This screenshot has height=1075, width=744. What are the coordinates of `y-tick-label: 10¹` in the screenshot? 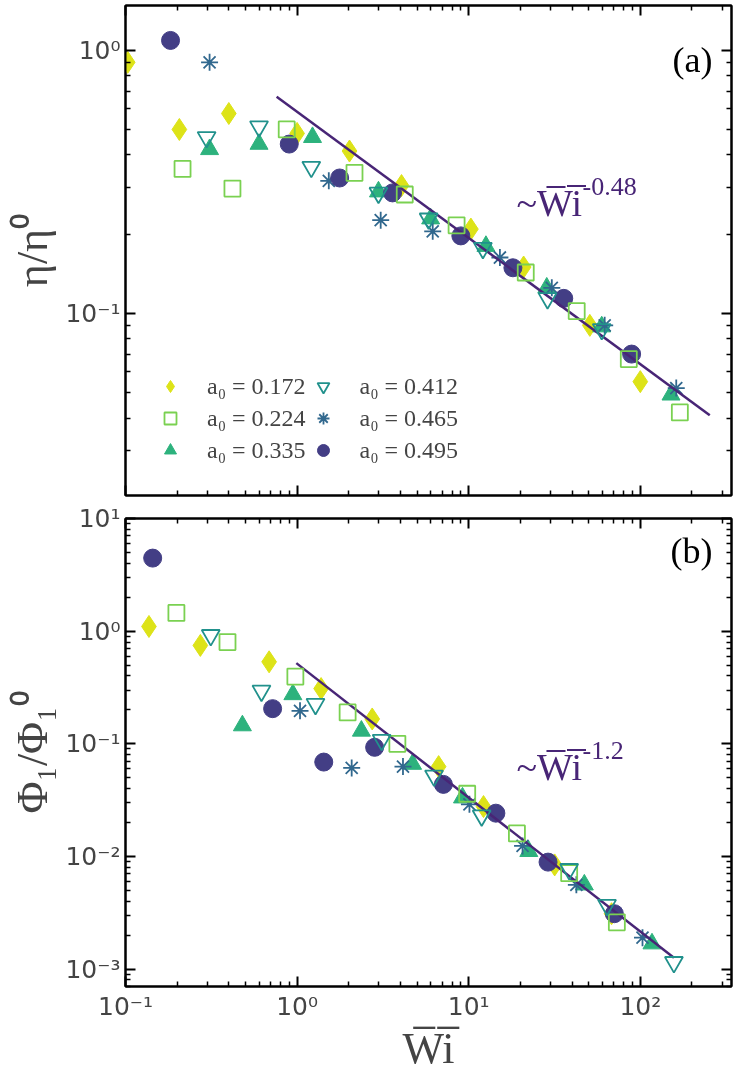 It's located at (99, 518).